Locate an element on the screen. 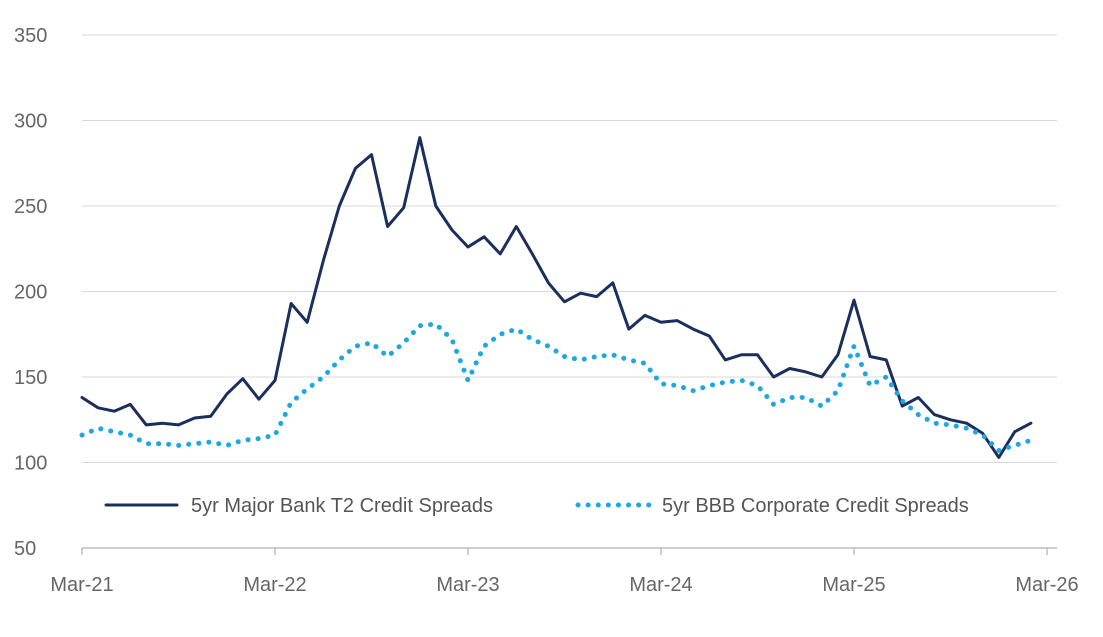 The height and width of the screenshot is (637, 1103). x-tick-label: Mar-23 is located at coordinates (467, 585).